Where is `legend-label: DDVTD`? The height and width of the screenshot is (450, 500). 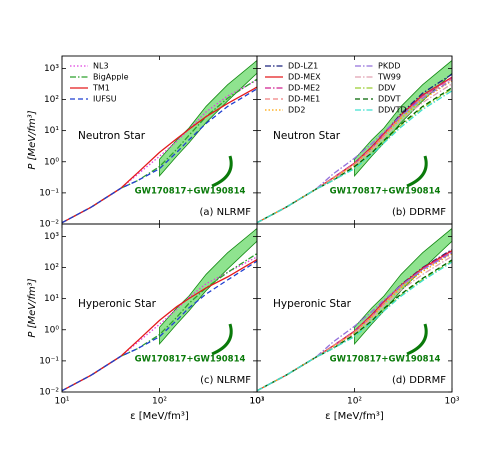
legend-label: DDVTD is located at coordinates (392, 110).